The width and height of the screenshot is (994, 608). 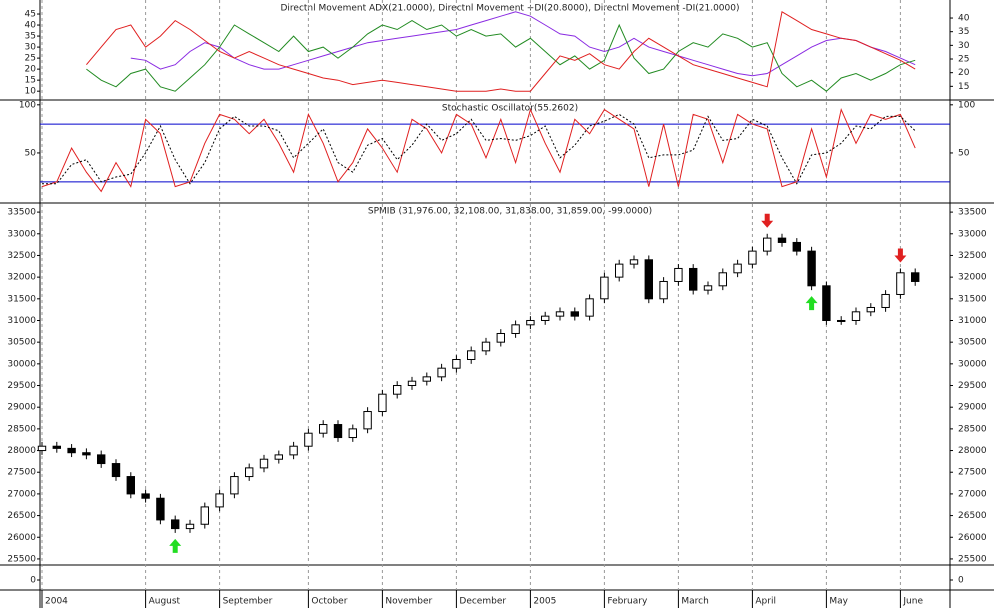 What do you see at coordinates (972, 408) in the screenshot?
I see `y-tick-label: 29000` at bounding box center [972, 408].